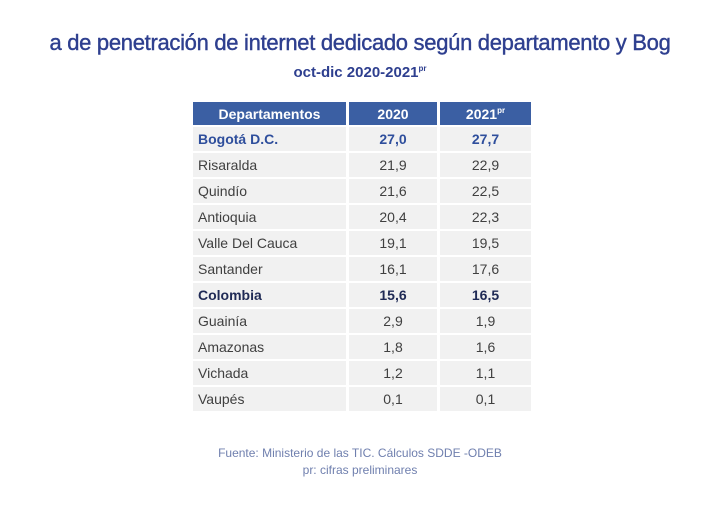 This screenshot has height=510, width=720. I want to click on row-value-2021: 19,5, so click(485, 243).